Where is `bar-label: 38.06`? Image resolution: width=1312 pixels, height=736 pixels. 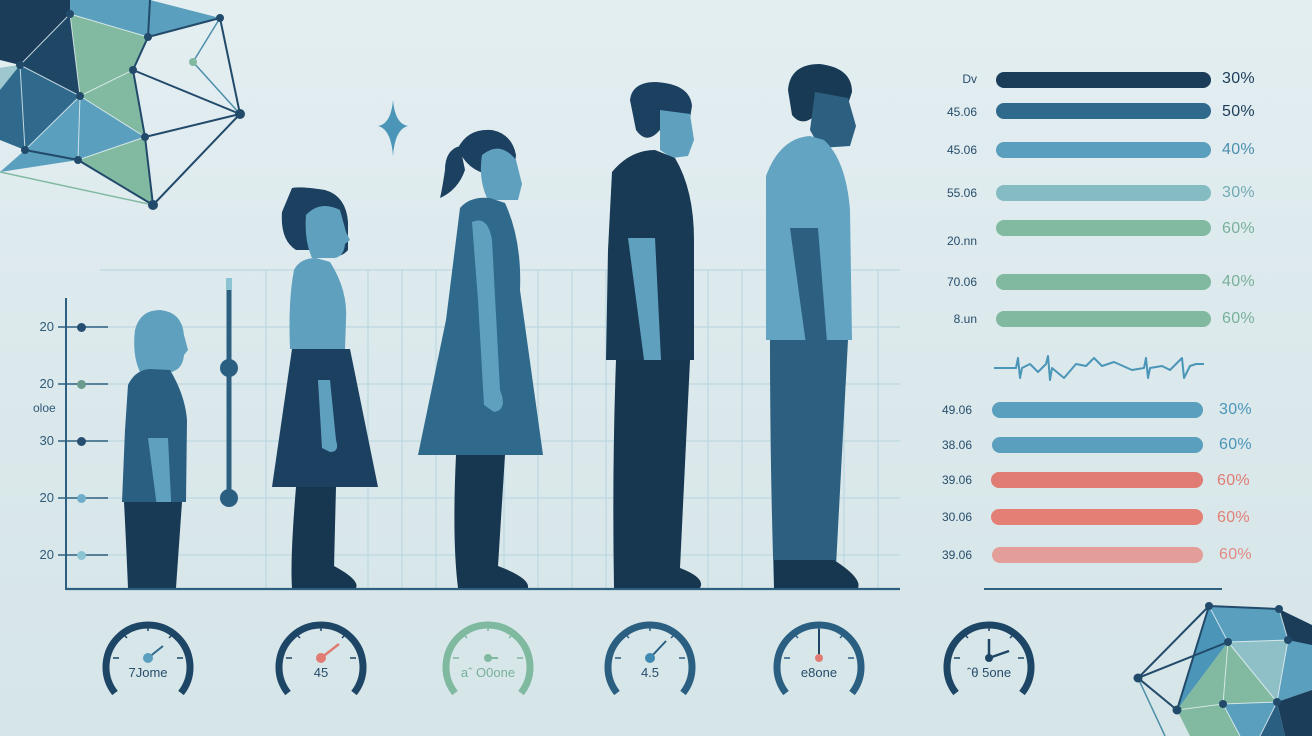
bar-label: 38.06 is located at coordinates (956, 445).